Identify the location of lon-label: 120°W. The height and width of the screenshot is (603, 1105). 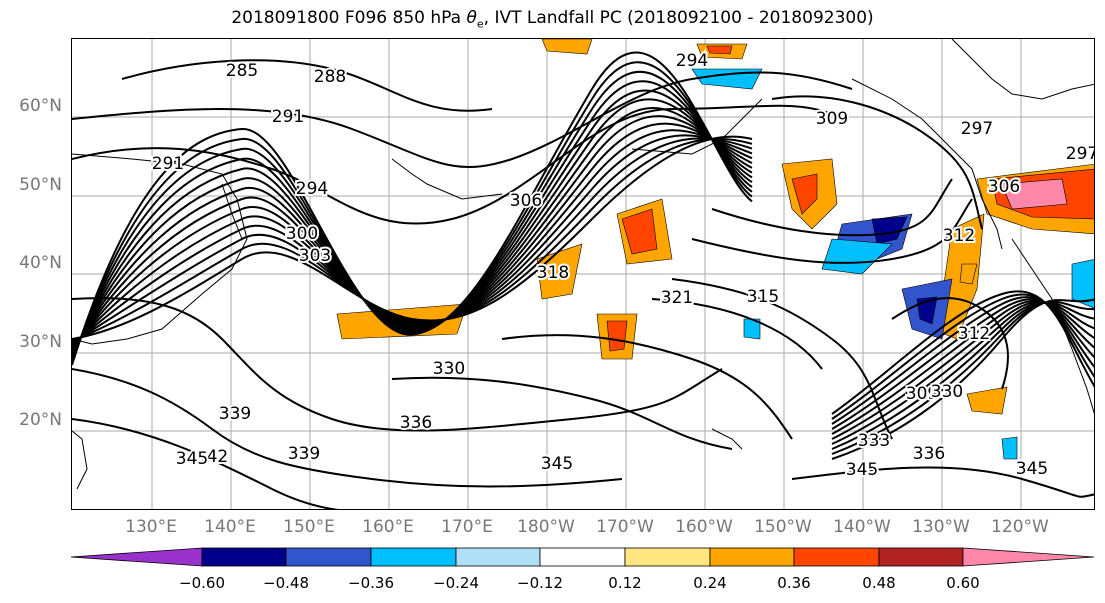
(1020, 527).